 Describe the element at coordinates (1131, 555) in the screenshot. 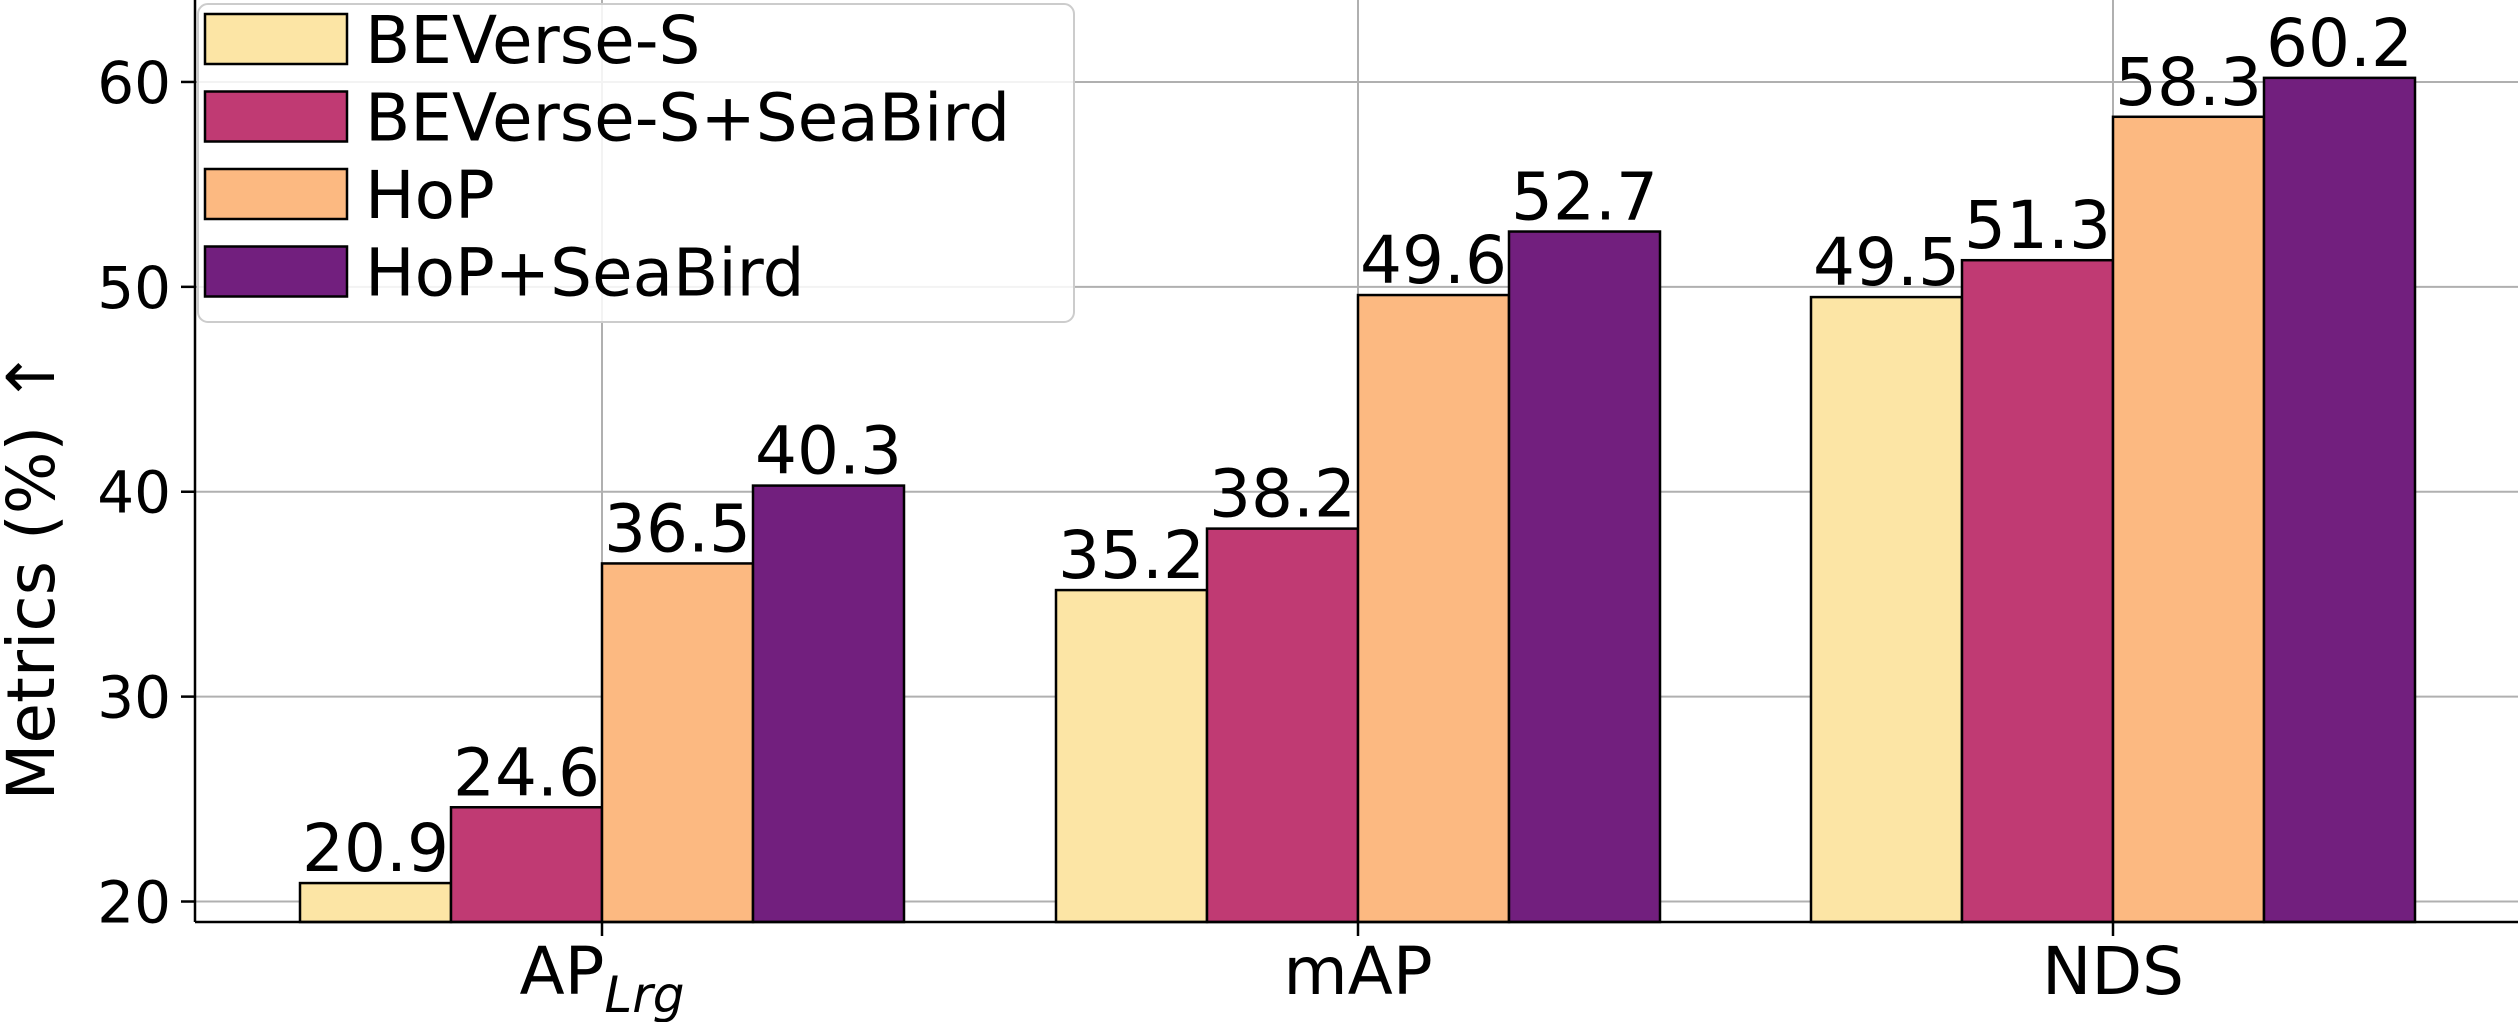

I see `value-label: 35.2` at that location.